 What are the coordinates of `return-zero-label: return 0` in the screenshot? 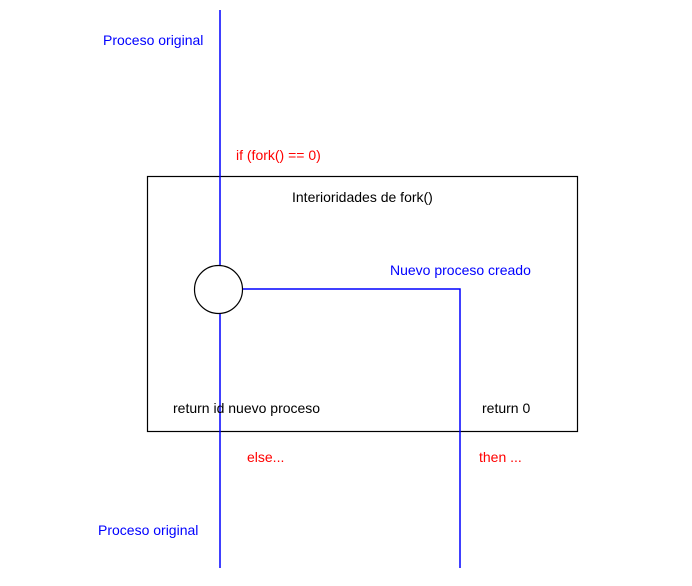 It's located at (506, 408).